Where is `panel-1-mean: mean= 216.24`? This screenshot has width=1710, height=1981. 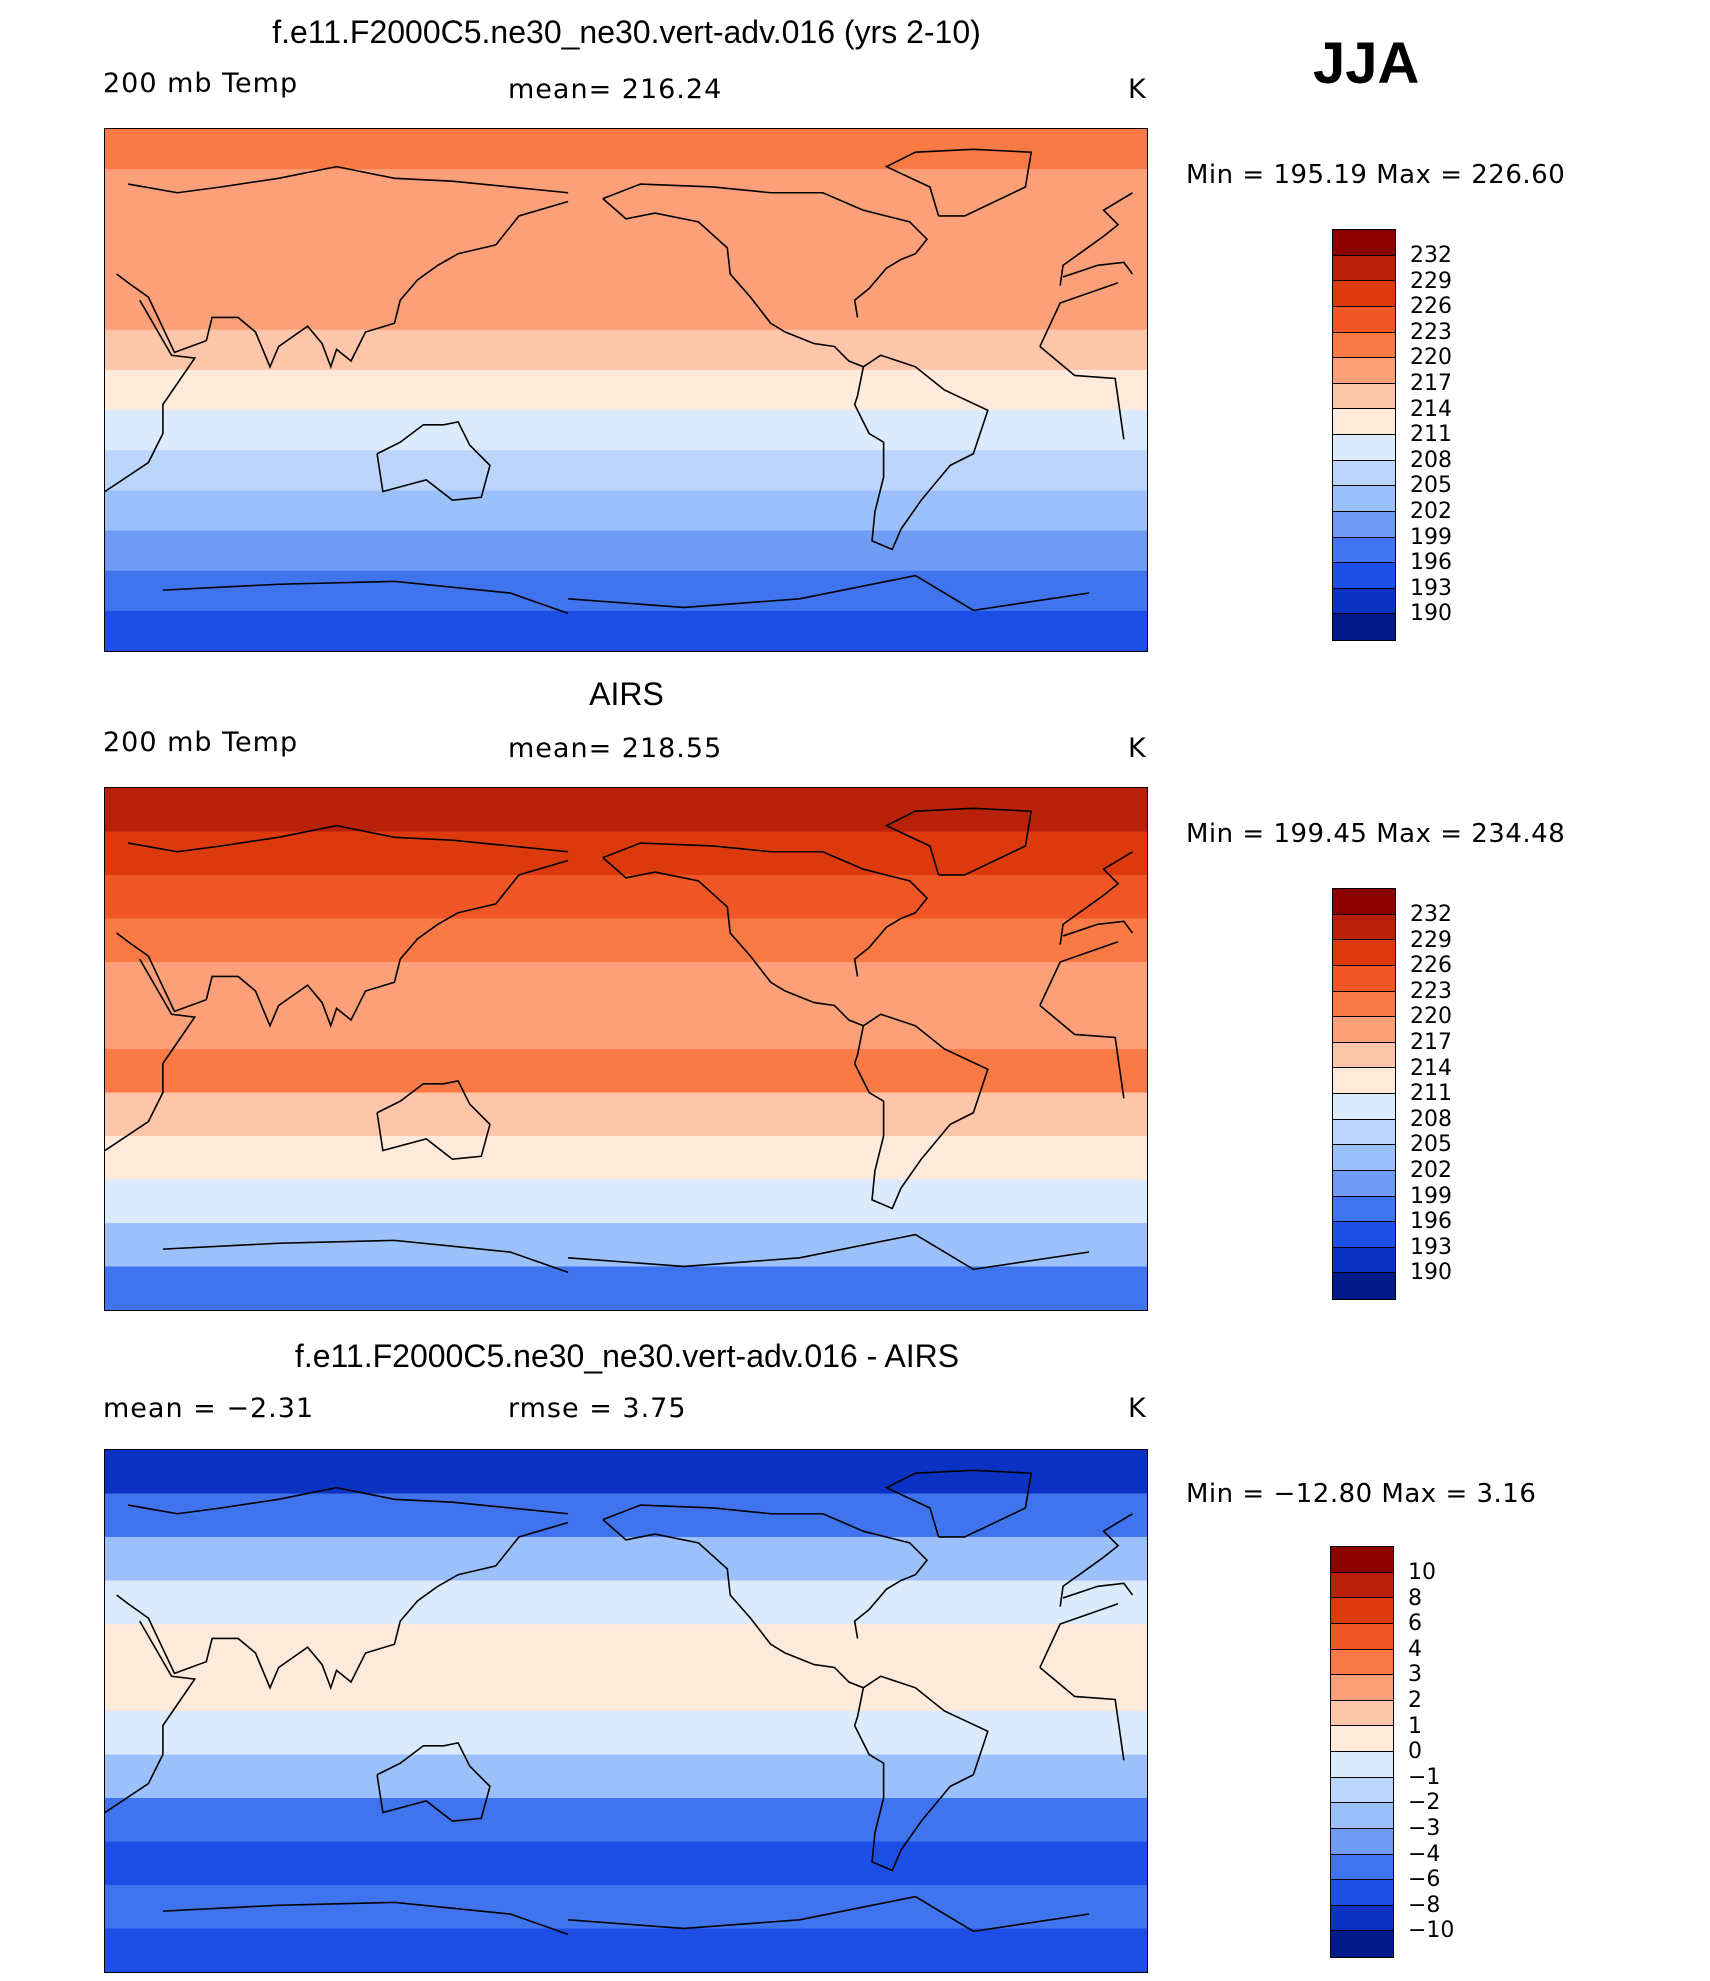 panel-1-mean: mean= 216.24 is located at coordinates (615, 89).